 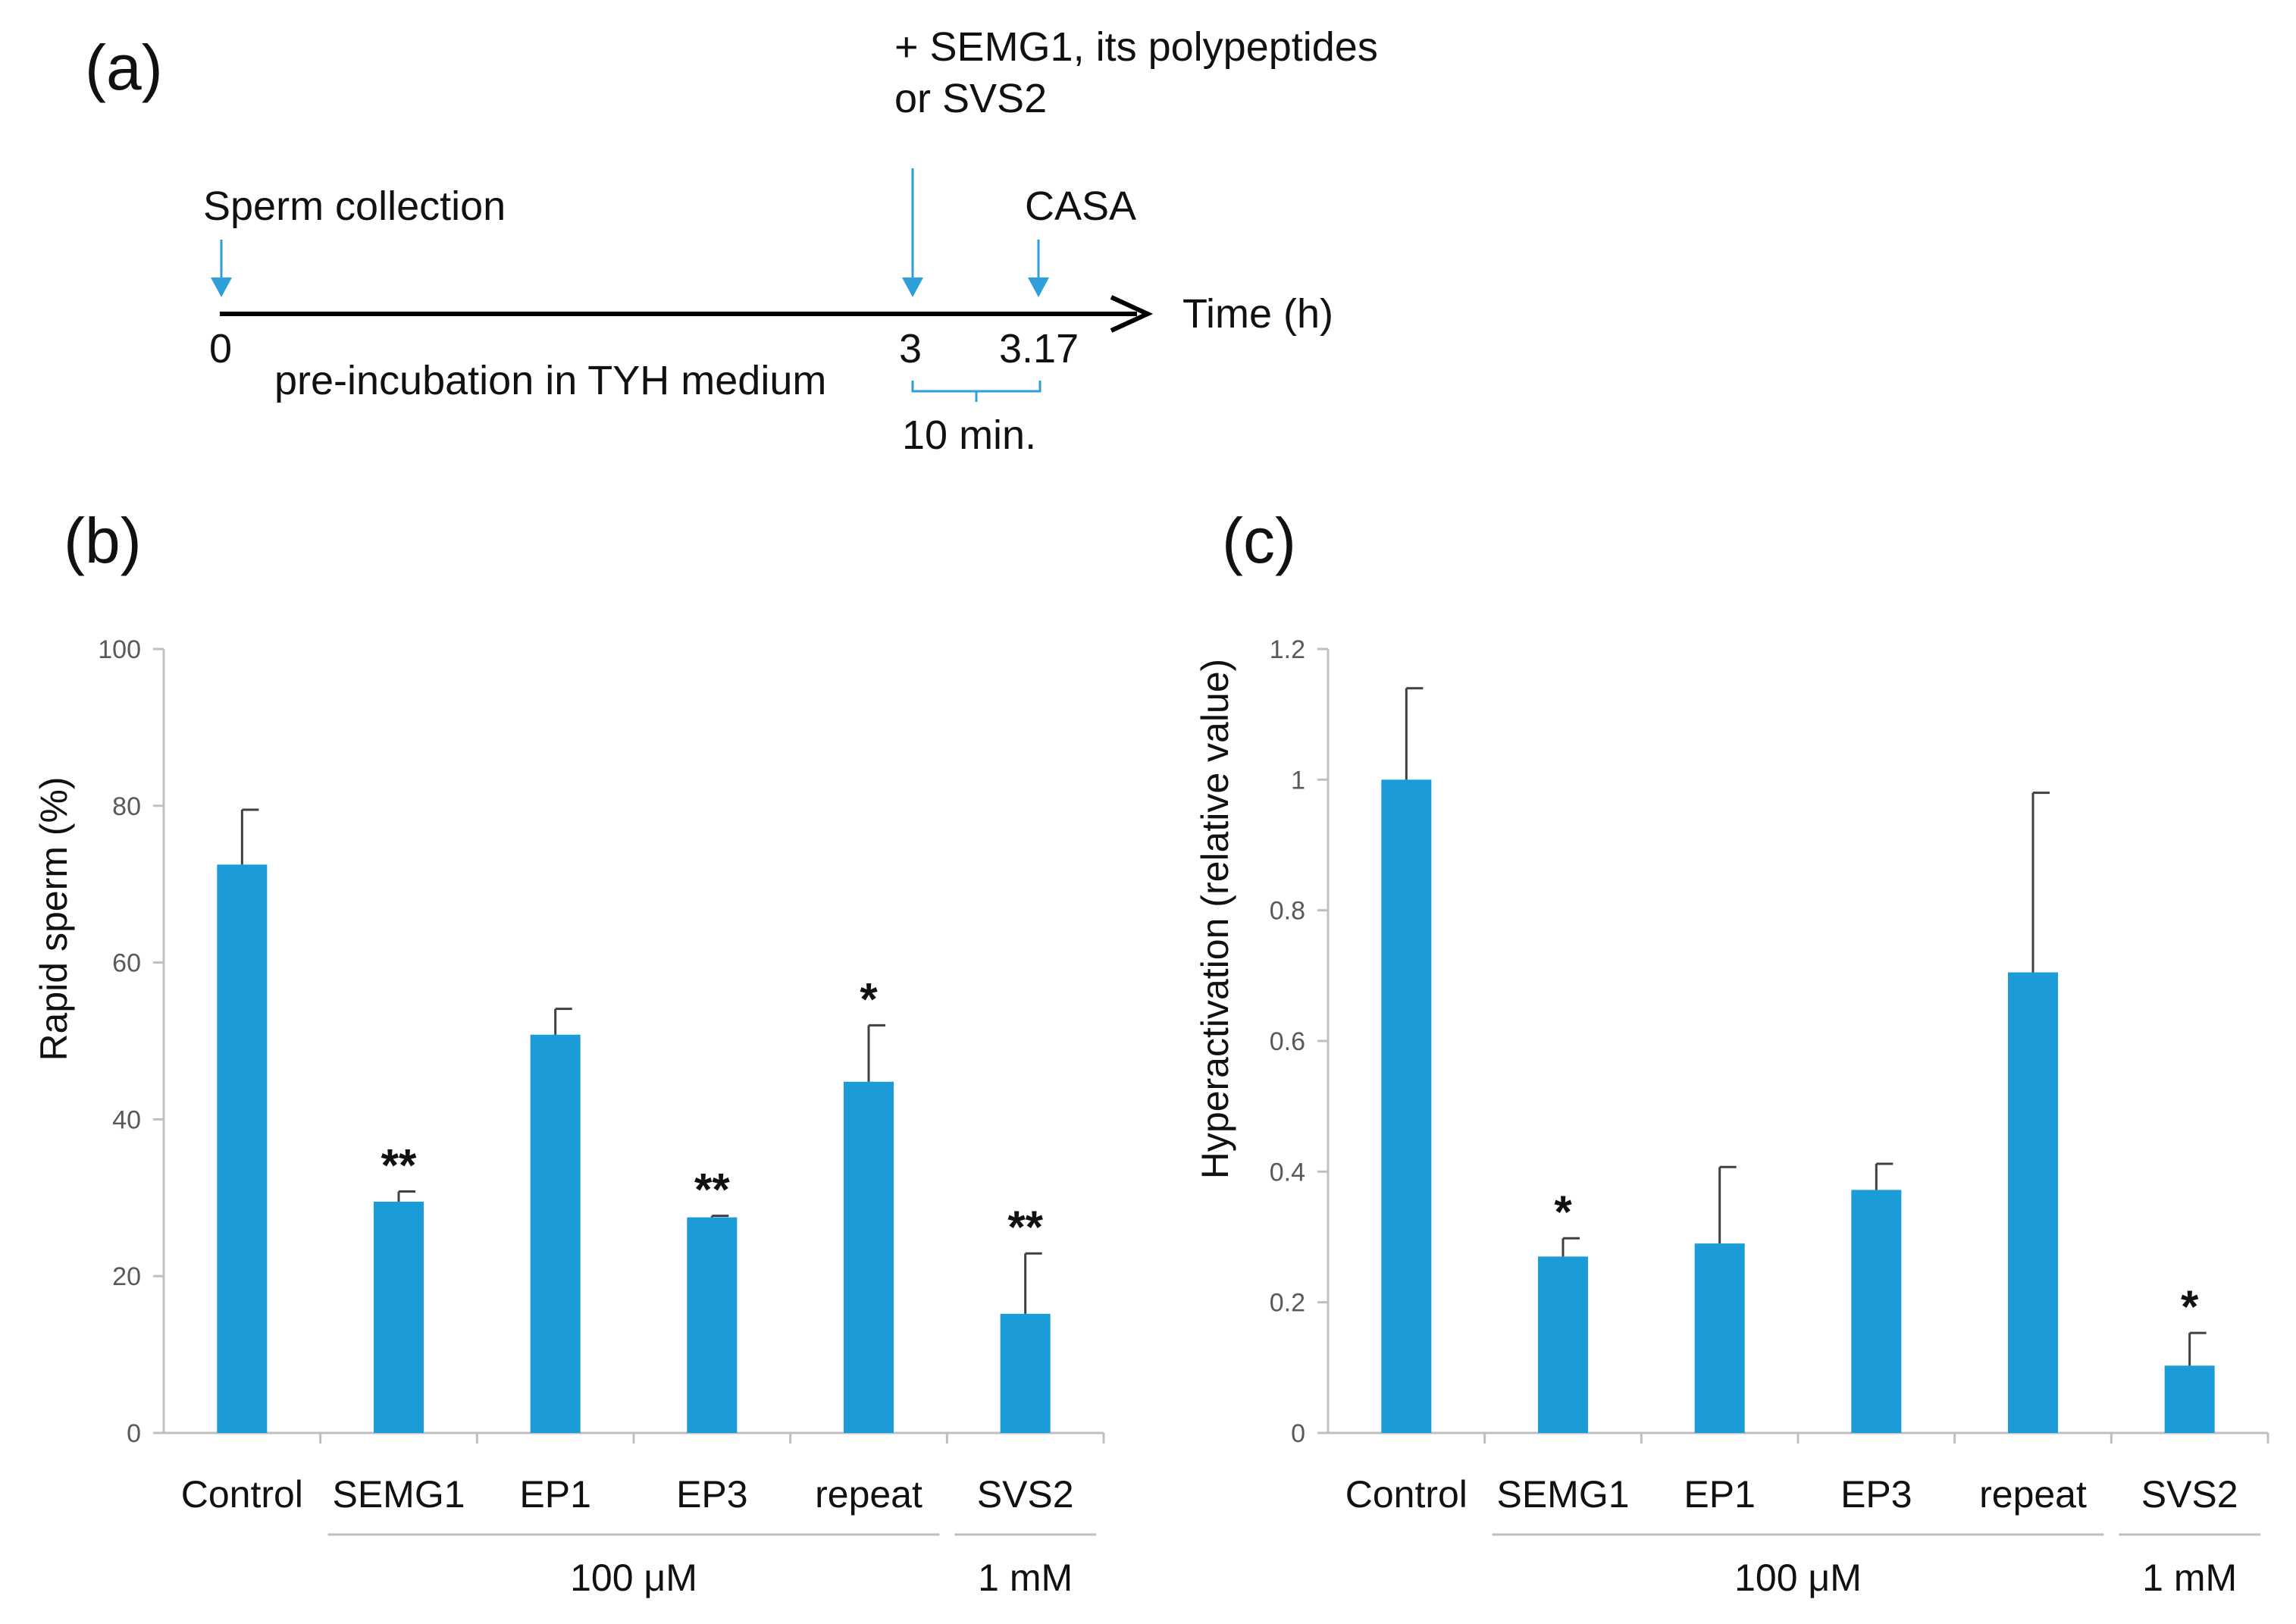 I want to click on chart-b-bar-semg1, so click(x=399, y=1317).